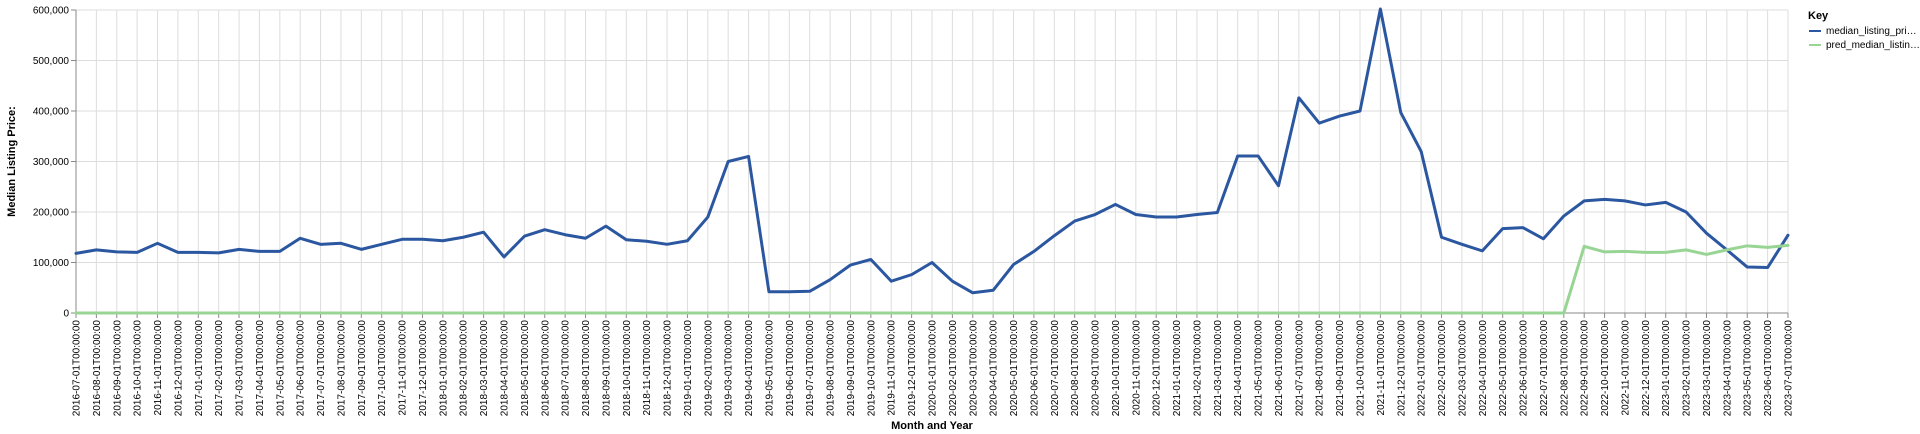  Describe the element at coordinates (1320, 368) in the screenshot. I see `x-tick-label: 2021-08-01T00:00:00` at that location.